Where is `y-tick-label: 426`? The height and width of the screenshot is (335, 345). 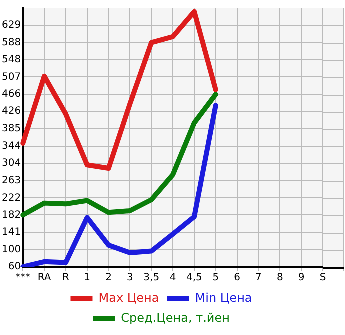 y-tick-label: 426 is located at coordinates (12, 112).